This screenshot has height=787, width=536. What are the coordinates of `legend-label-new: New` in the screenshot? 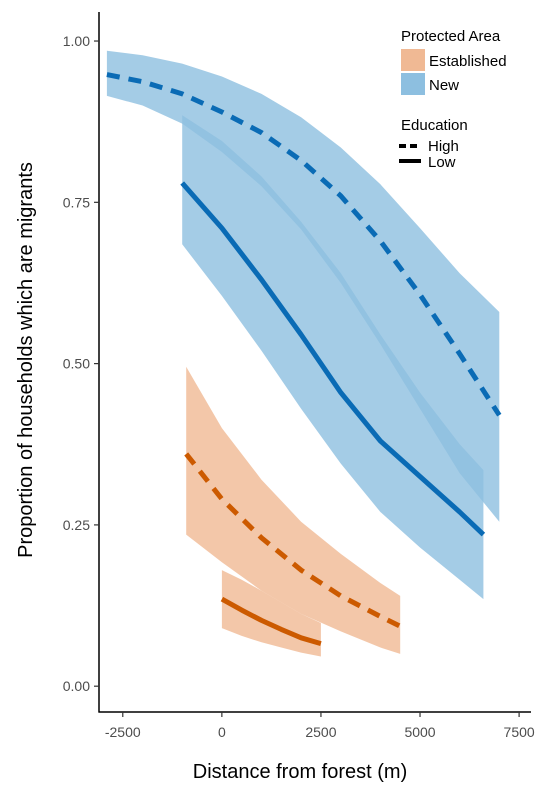 It's located at (444, 85).